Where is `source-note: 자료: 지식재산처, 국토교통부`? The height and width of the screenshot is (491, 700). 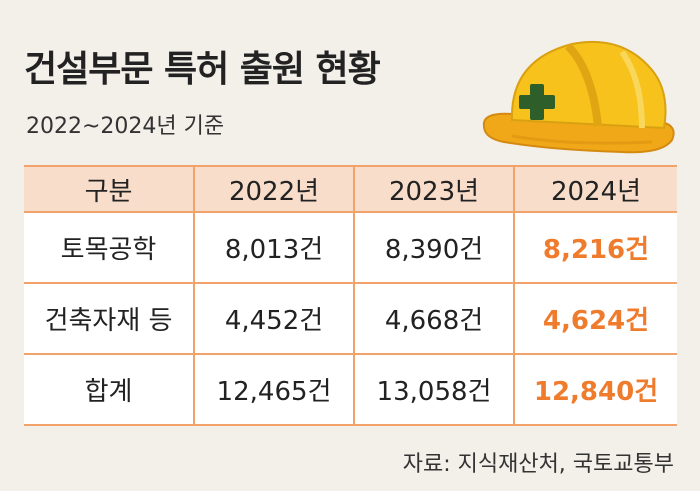 source-note: 자료: 지식재산처, 국토교통부 is located at coordinates (538, 464).